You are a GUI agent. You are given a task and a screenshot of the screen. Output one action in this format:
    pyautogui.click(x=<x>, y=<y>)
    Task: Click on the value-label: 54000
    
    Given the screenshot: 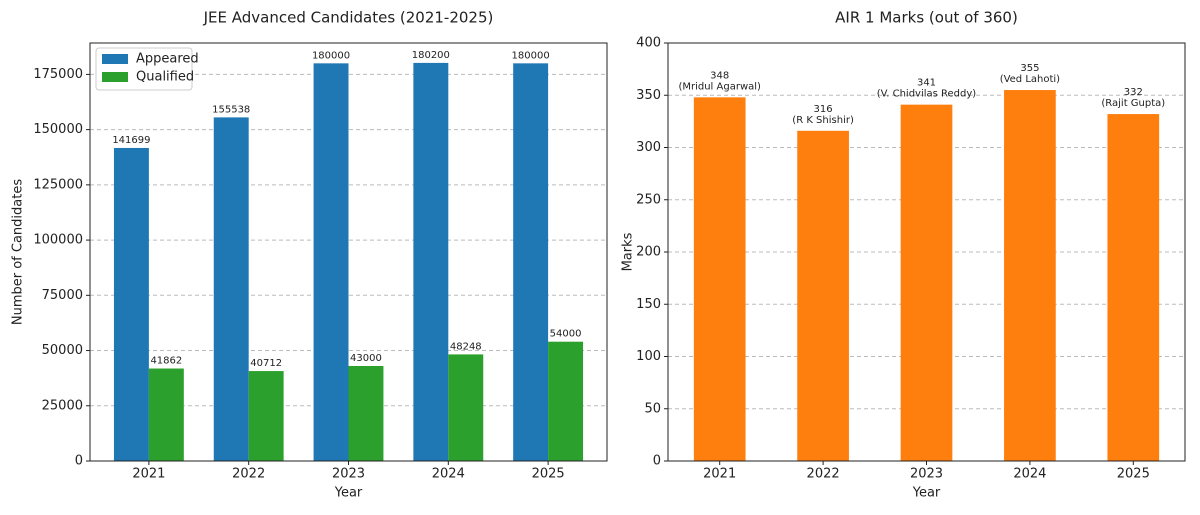 What is the action you would take?
    pyautogui.click(x=566, y=334)
    